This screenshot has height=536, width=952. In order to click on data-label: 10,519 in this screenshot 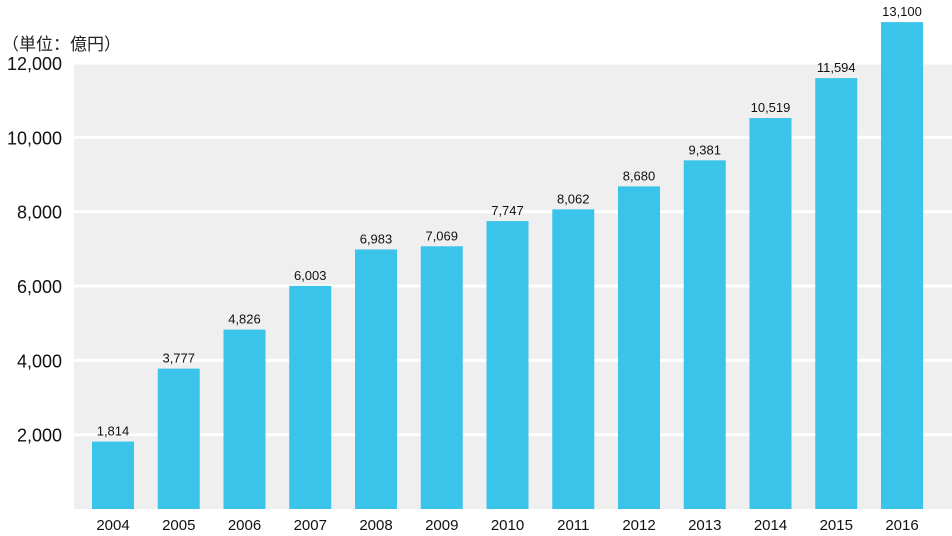, I will do `click(771, 107)`.